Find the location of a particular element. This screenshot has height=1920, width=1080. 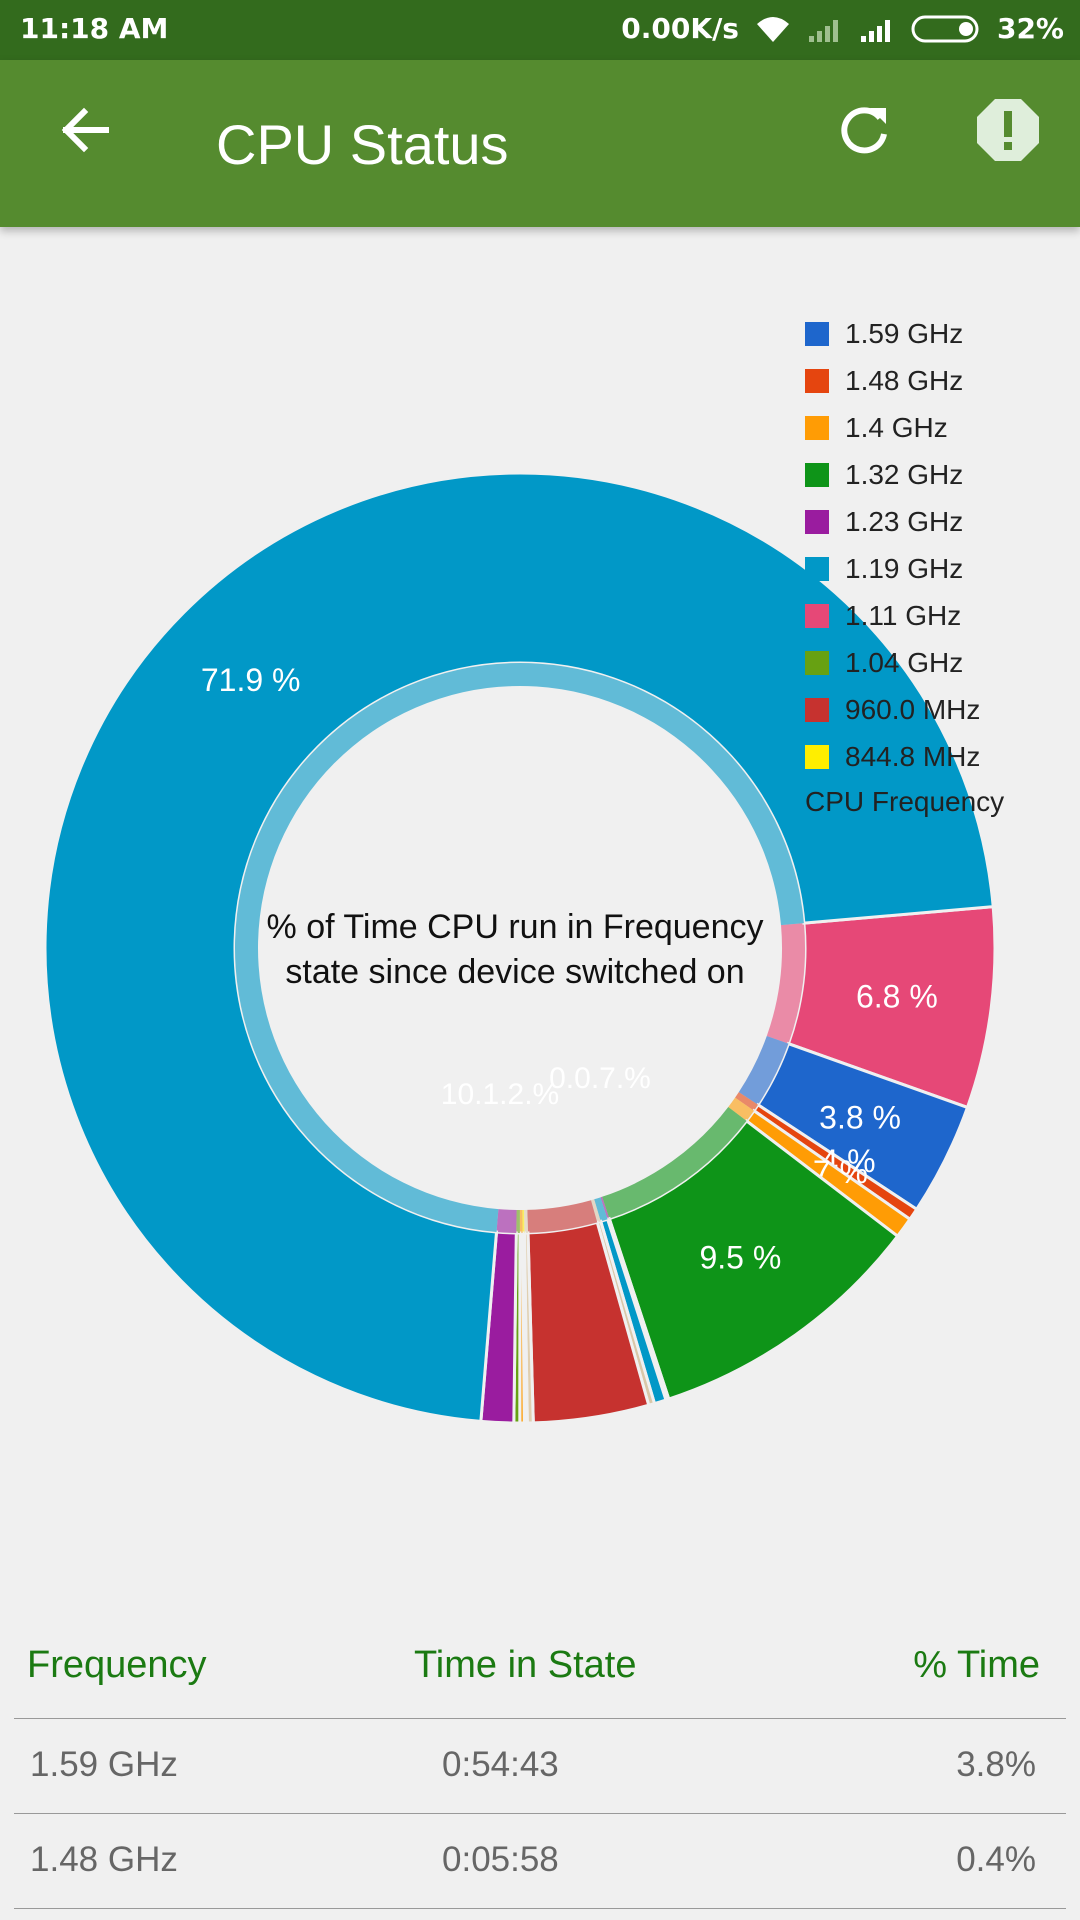

legend-label: 1.59 GHz is located at coordinates (904, 333).